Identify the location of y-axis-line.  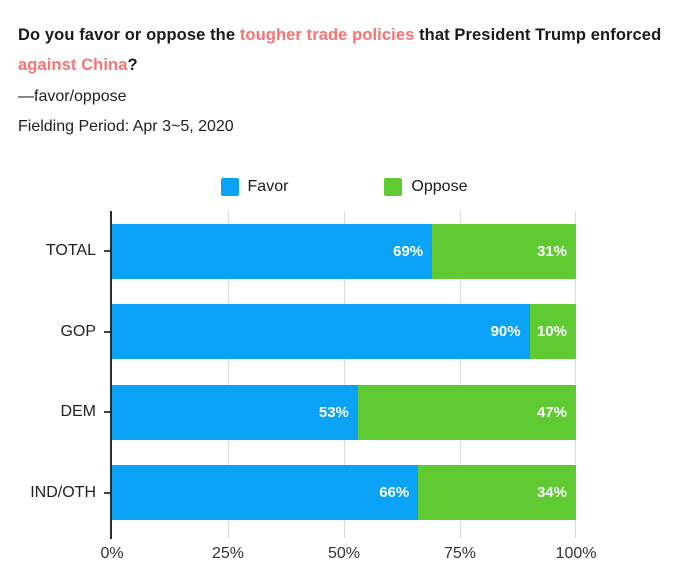
(111, 375).